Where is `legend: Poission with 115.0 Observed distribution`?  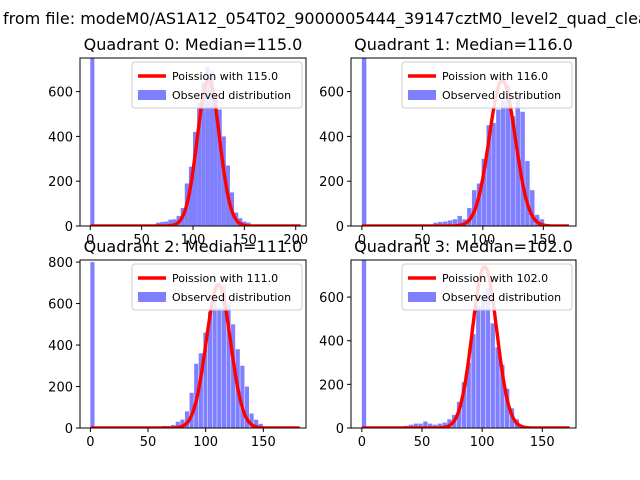 legend: Poission with 115.0 Observed distribution is located at coordinates (217, 85).